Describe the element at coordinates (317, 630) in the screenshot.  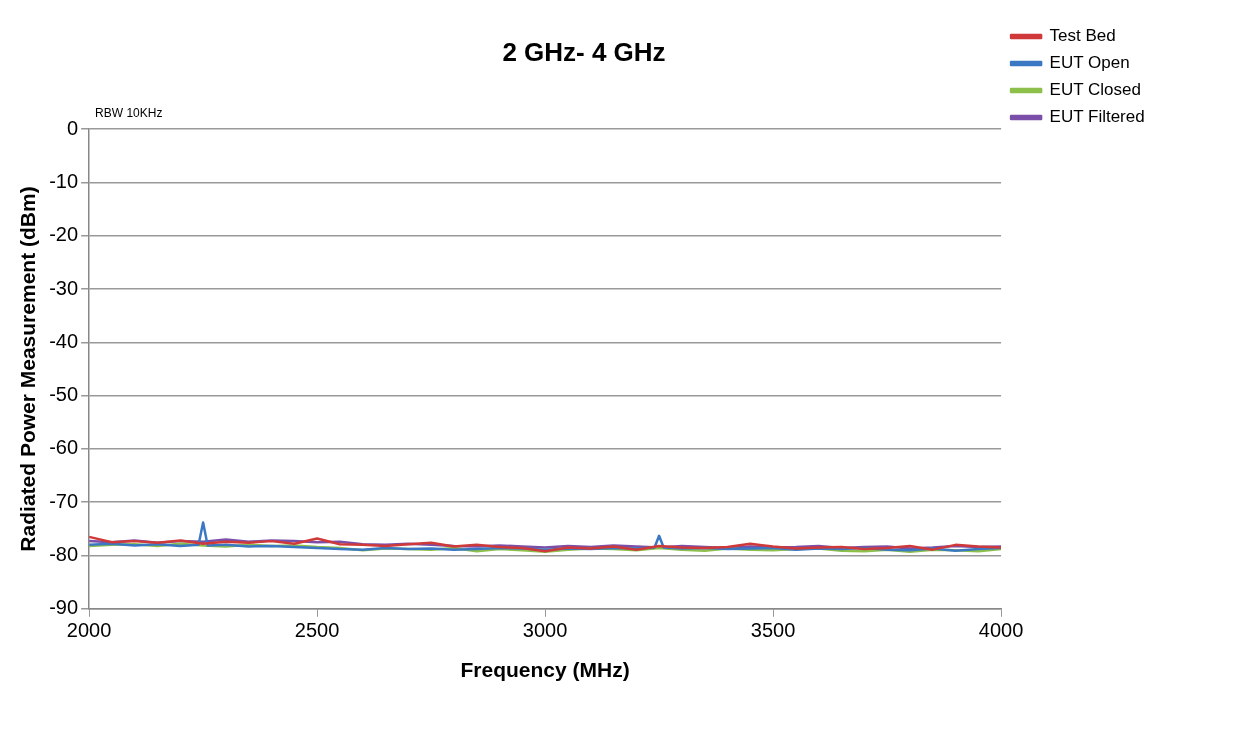
I see `x-tick-label: 2500` at that location.